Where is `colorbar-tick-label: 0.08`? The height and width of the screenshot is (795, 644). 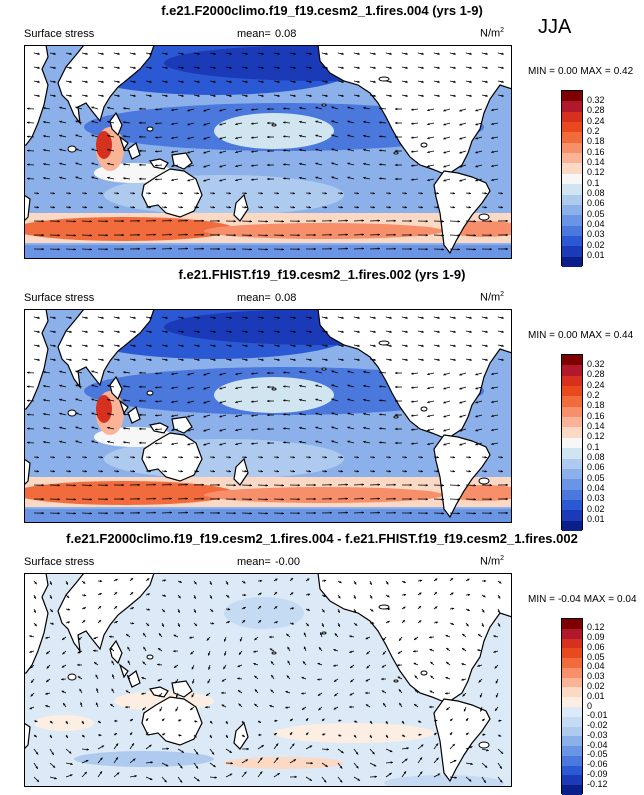 colorbar-tick-label: 0.08 is located at coordinates (596, 457).